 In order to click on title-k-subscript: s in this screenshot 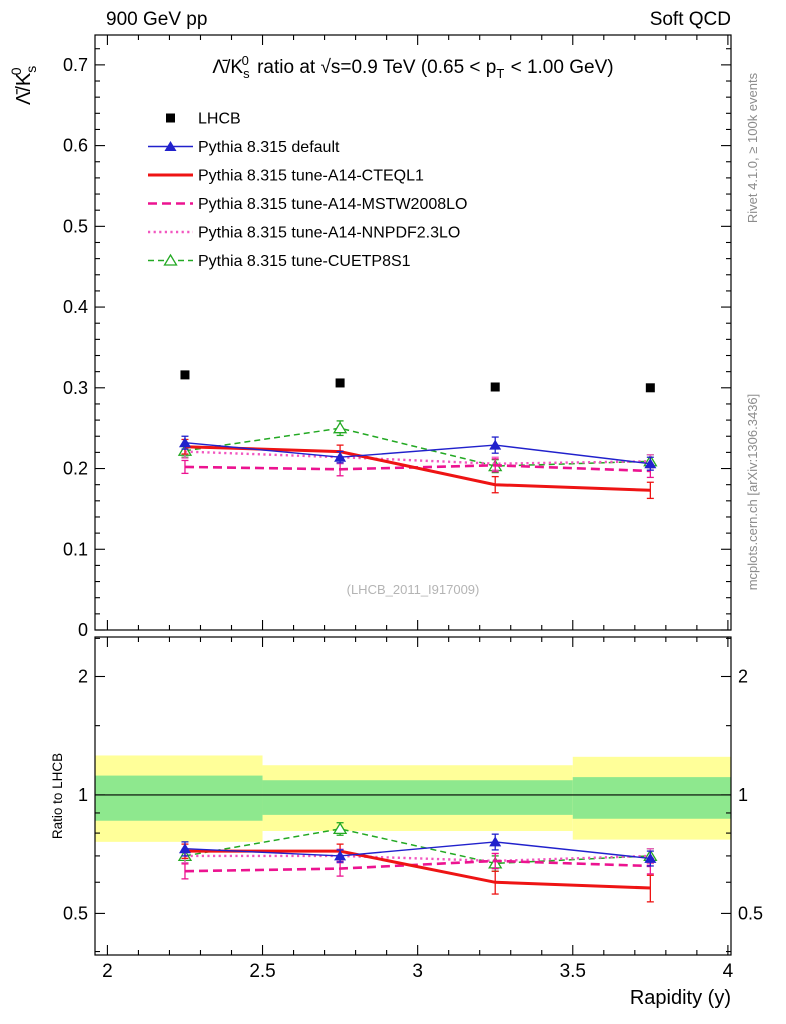, I will do `click(246, 73)`.